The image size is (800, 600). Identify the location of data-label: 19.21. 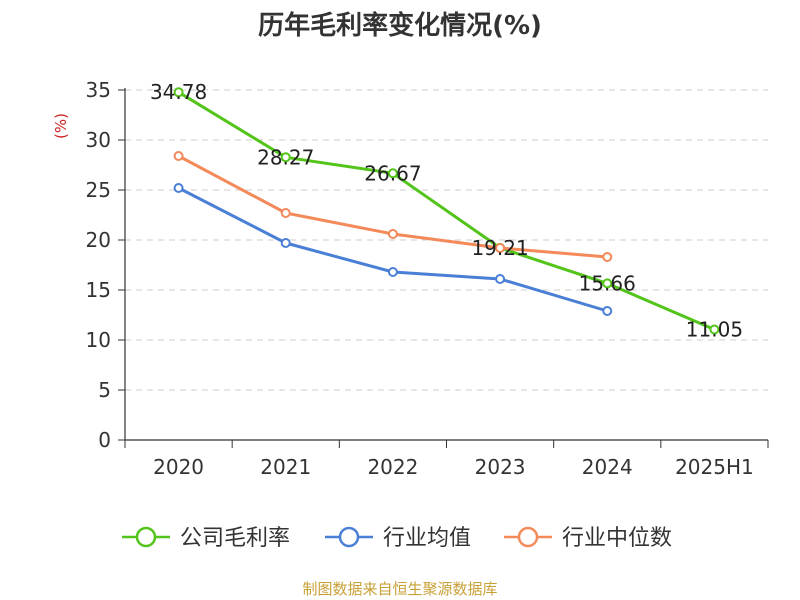
(499, 248).